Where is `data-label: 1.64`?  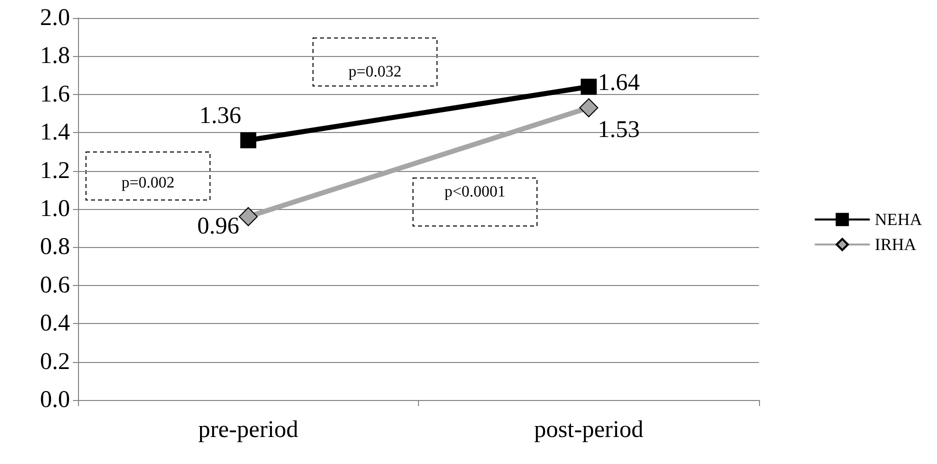
data-label: 1.64 is located at coordinates (619, 83).